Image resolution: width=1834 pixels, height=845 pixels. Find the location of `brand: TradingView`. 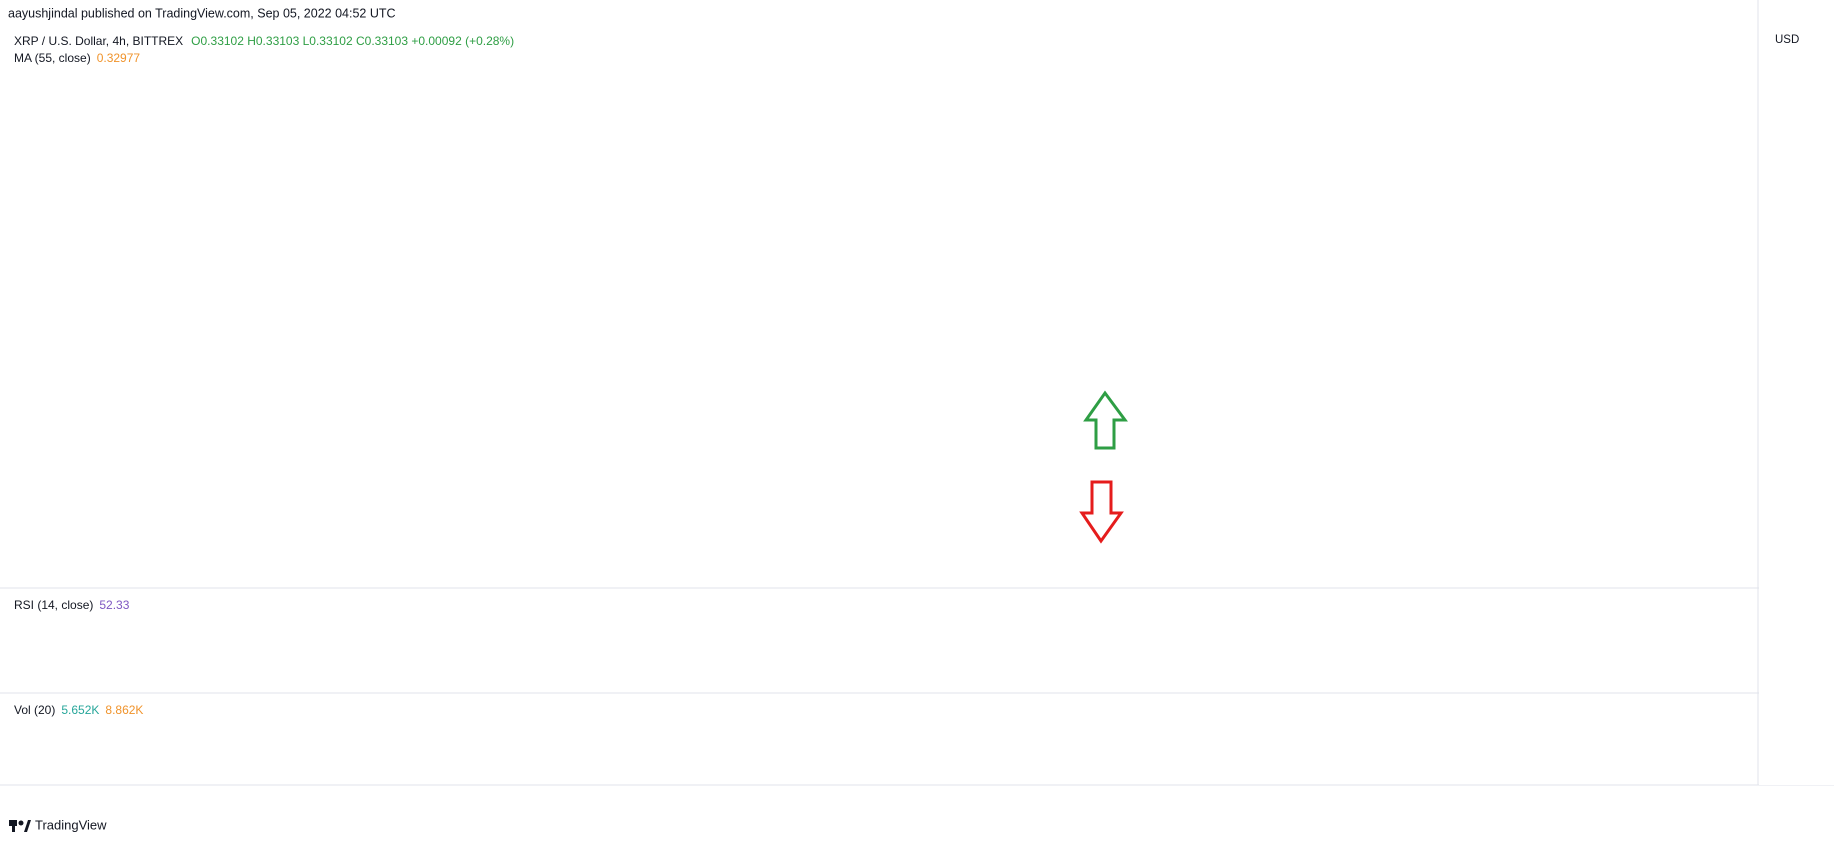

brand: TradingView is located at coordinates (71, 824).